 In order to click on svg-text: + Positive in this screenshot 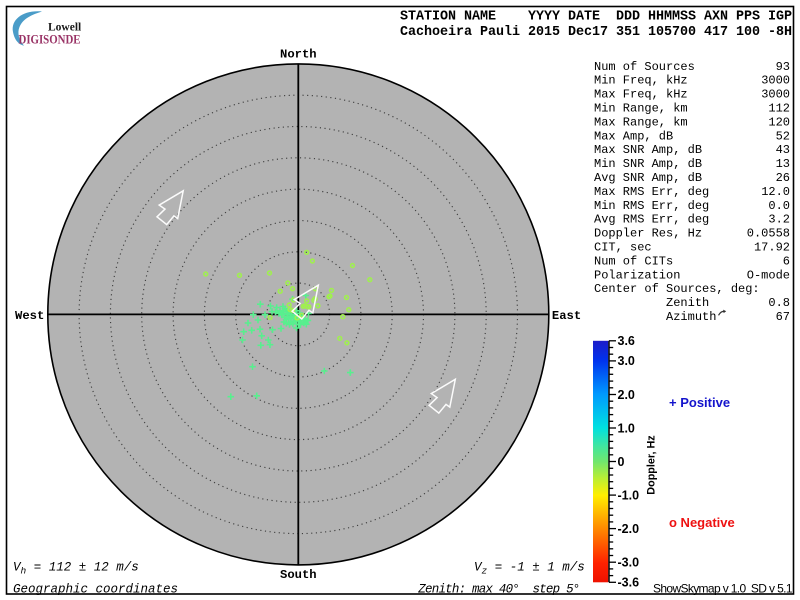, I will do `click(699, 402)`.